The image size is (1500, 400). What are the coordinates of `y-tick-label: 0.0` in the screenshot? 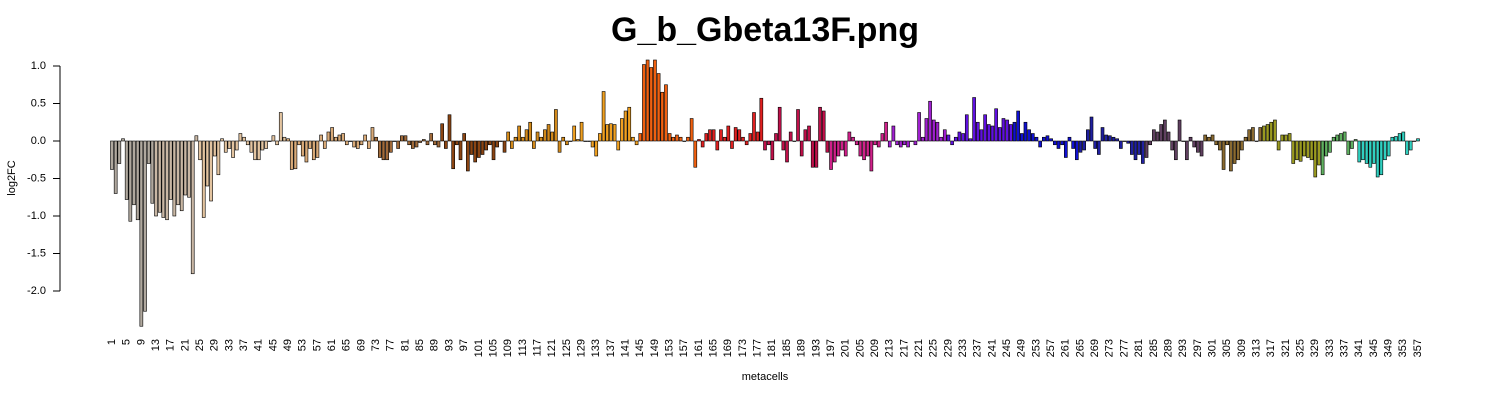 It's located at (38, 141).